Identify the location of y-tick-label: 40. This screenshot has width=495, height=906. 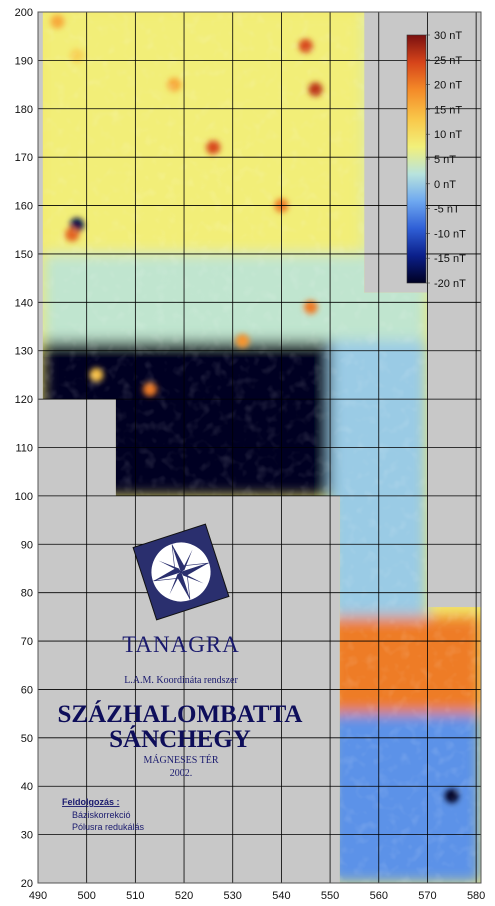
(27, 787).